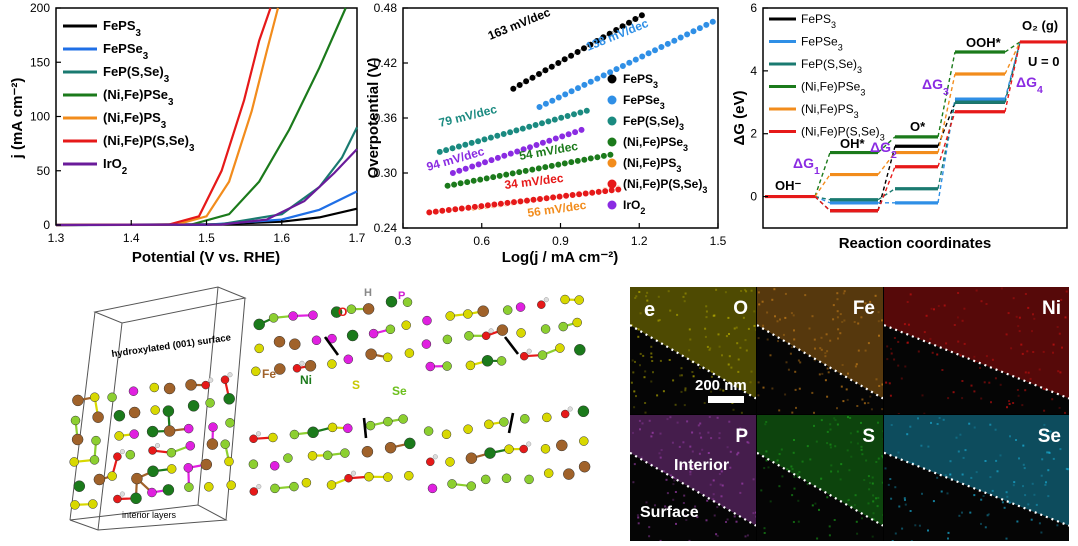 The width and height of the screenshot is (1078, 546). What do you see at coordinates (552, 67) in the screenshot?
I see `point-feps3` at bounding box center [552, 67].